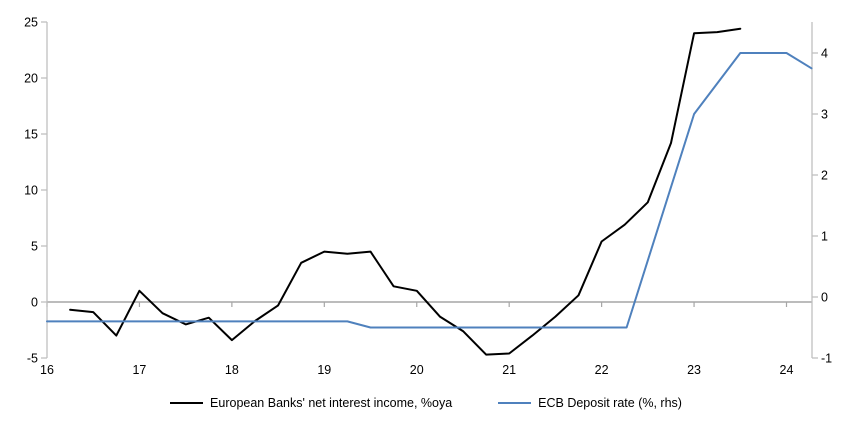 Image resolution: width=852 pixels, height=427 pixels. Describe the element at coordinates (139, 370) in the screenshot. I see `x-axis-tick-label: 17` at that location.